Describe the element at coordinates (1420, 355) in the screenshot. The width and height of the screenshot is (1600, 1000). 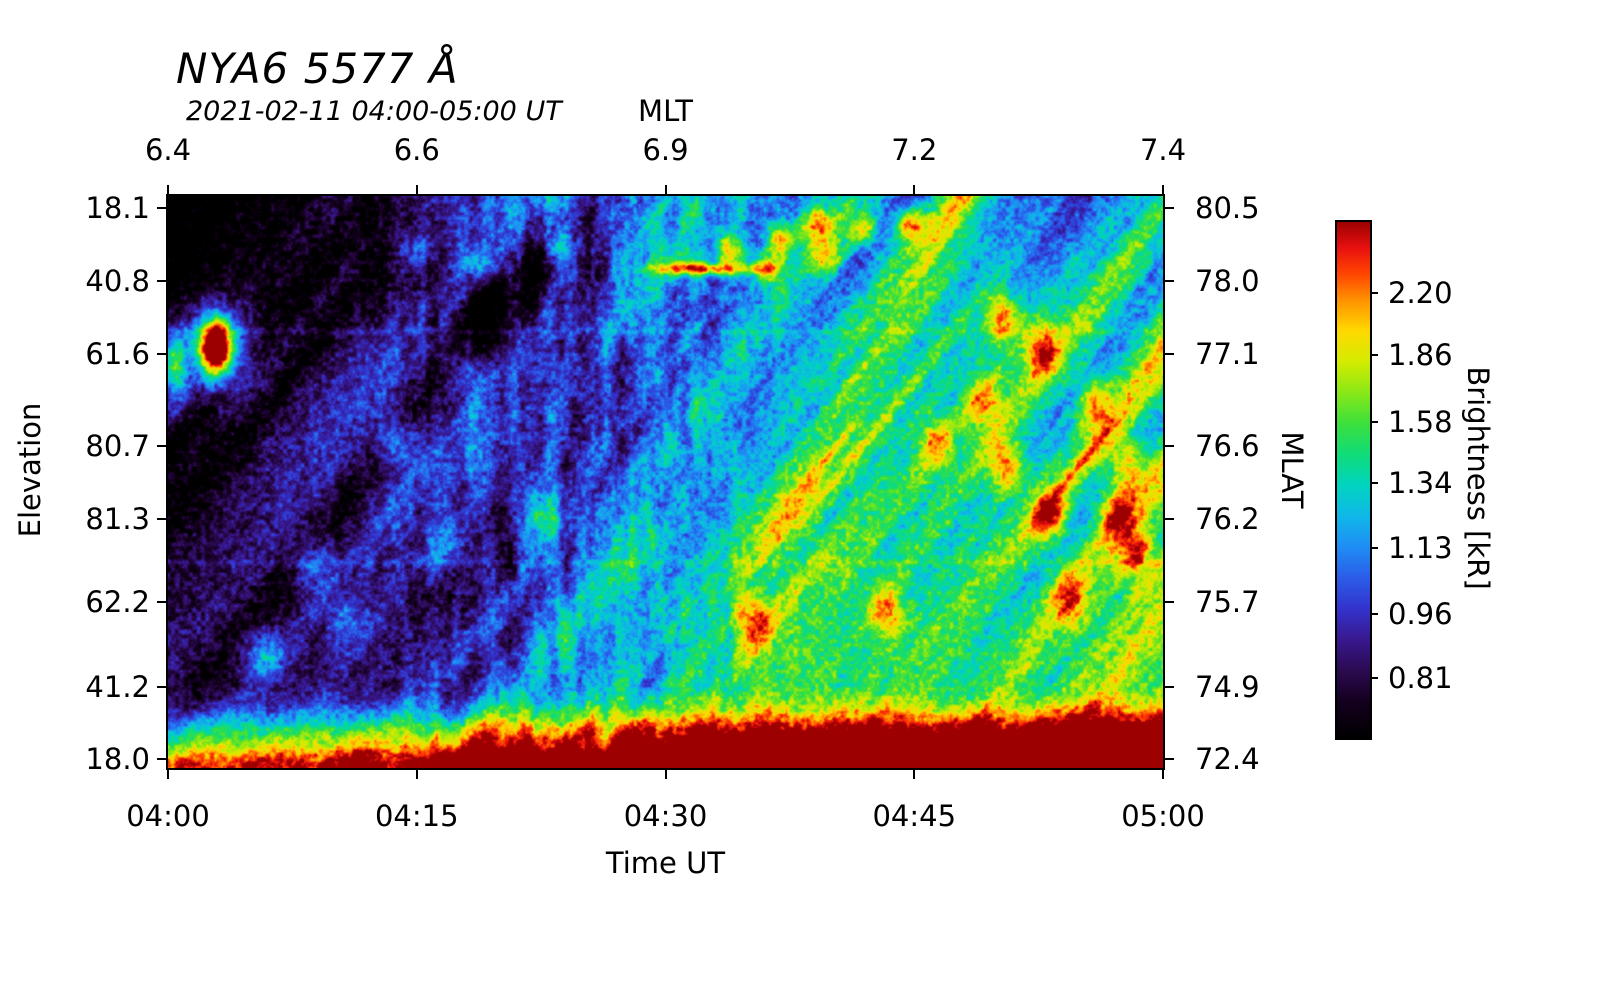
I see `colorbar-tick-label: 1.86` at that location.